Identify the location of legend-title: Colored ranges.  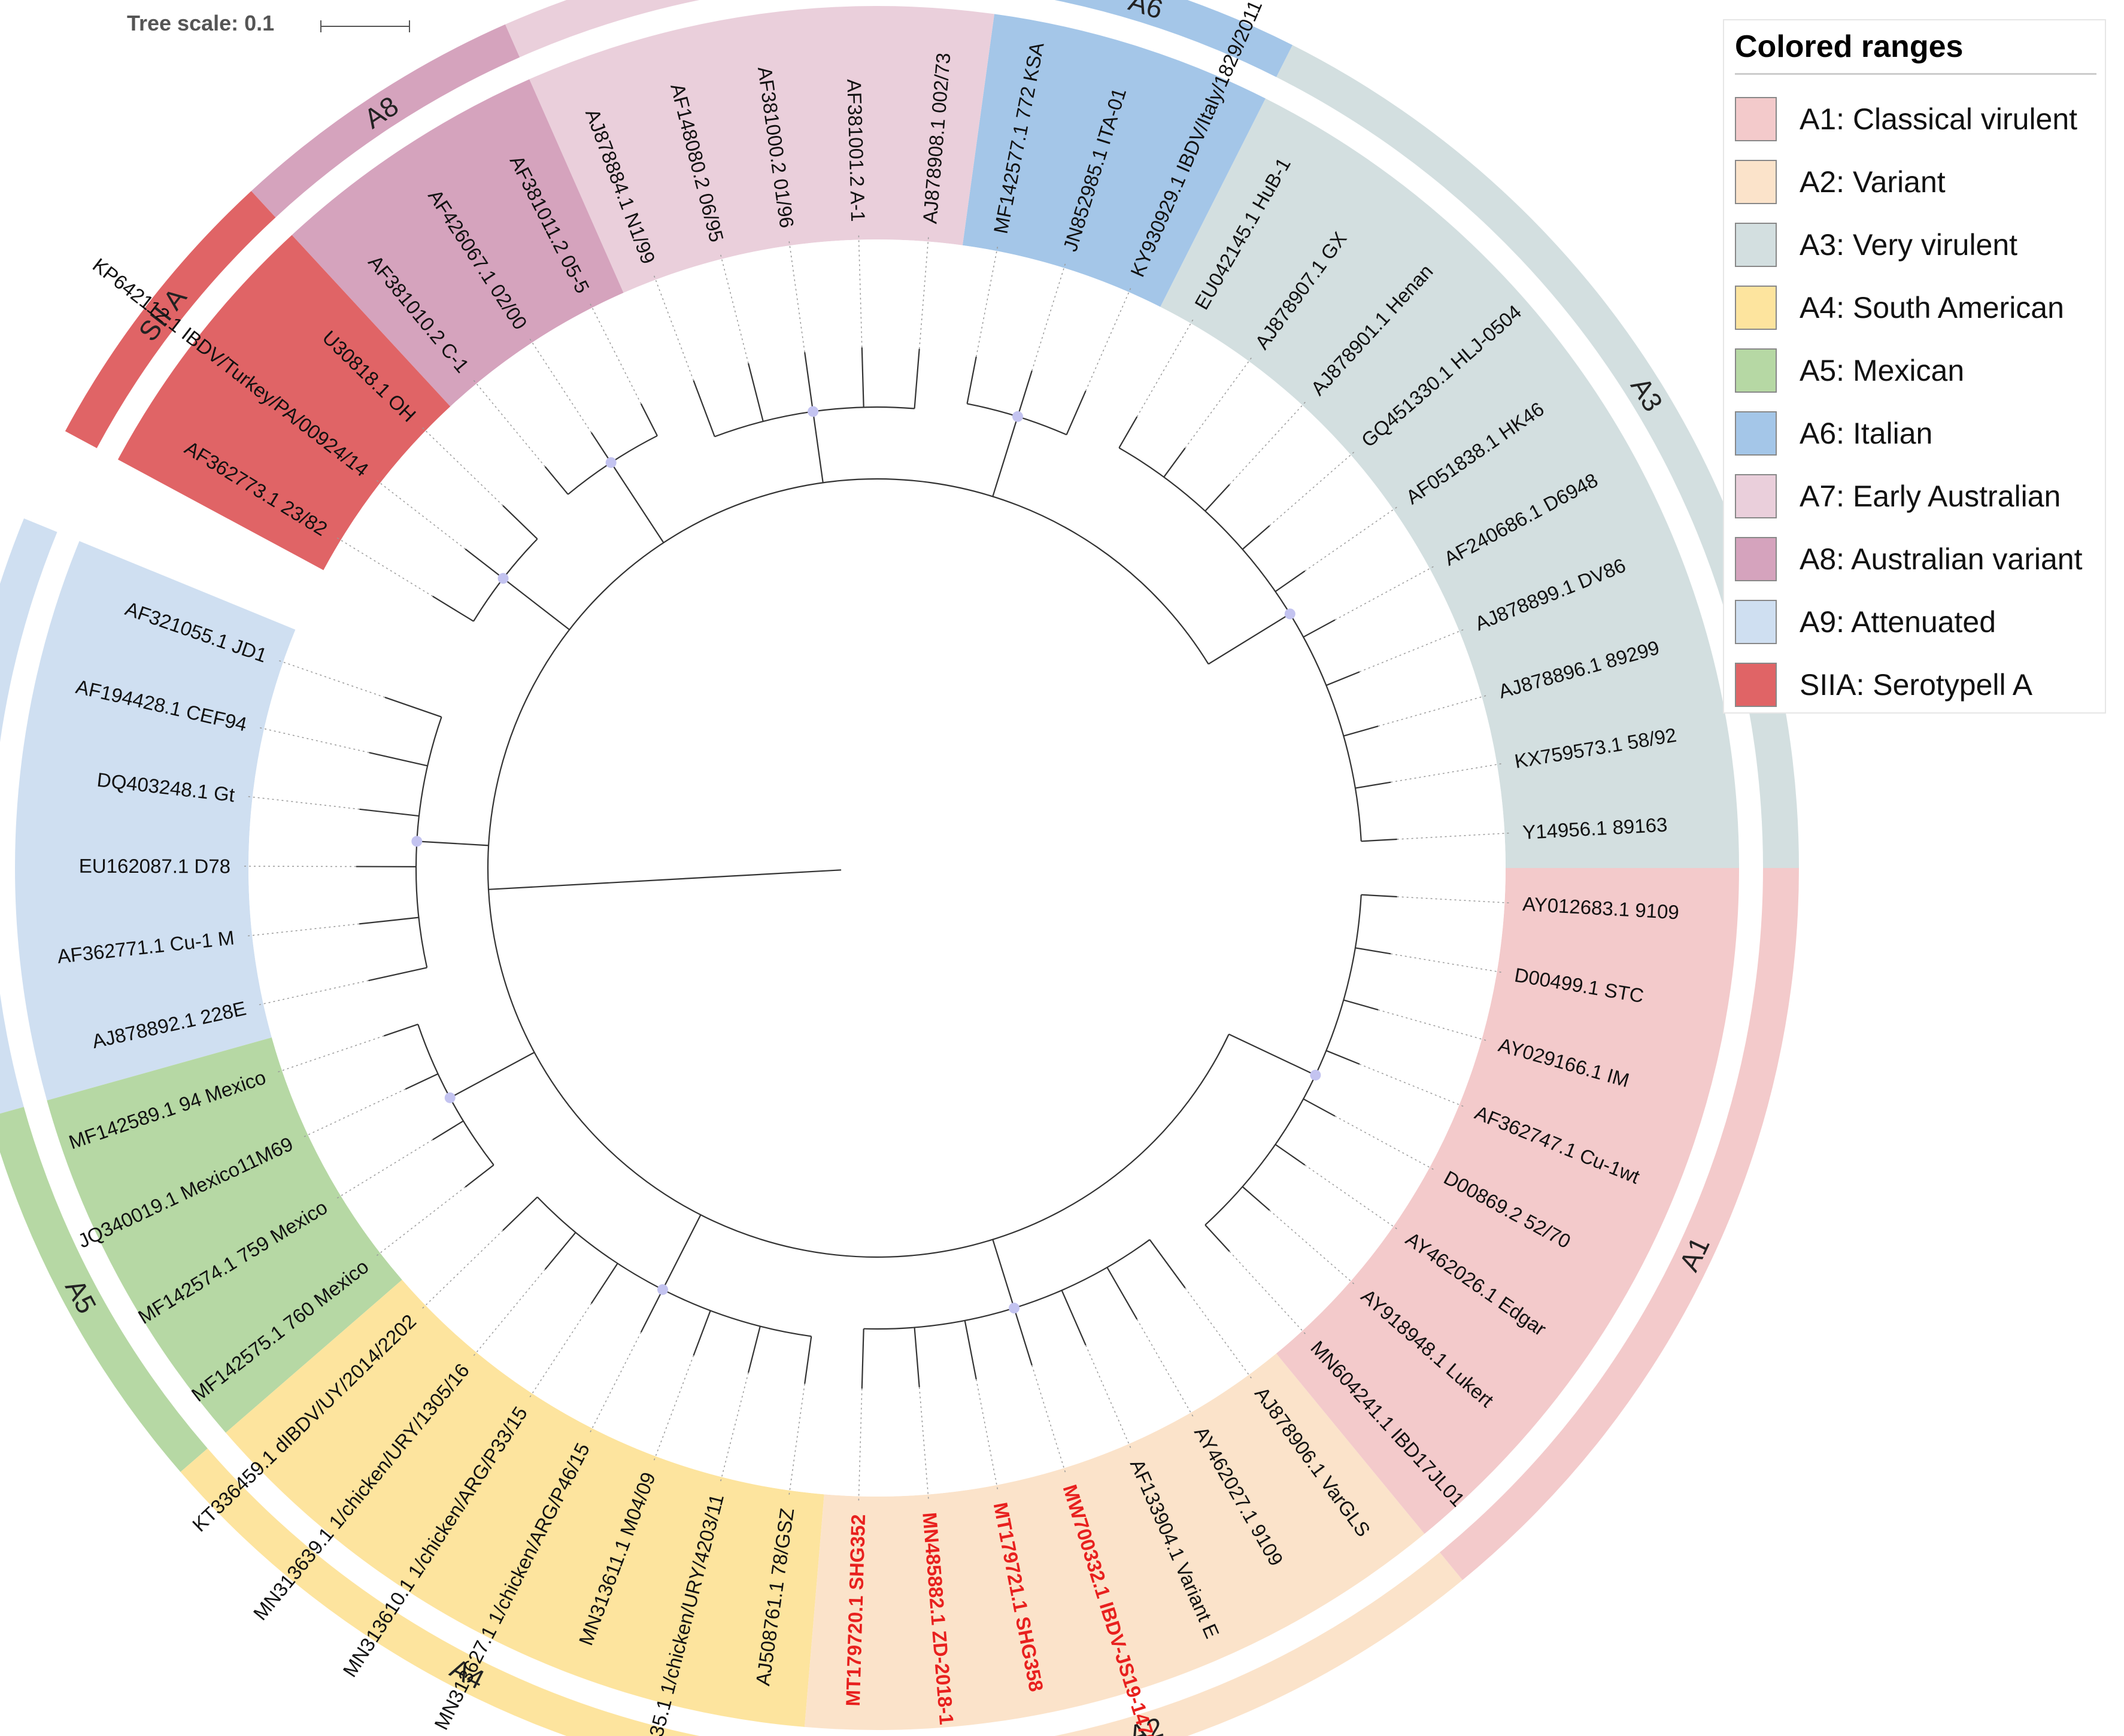
(1849, 47).